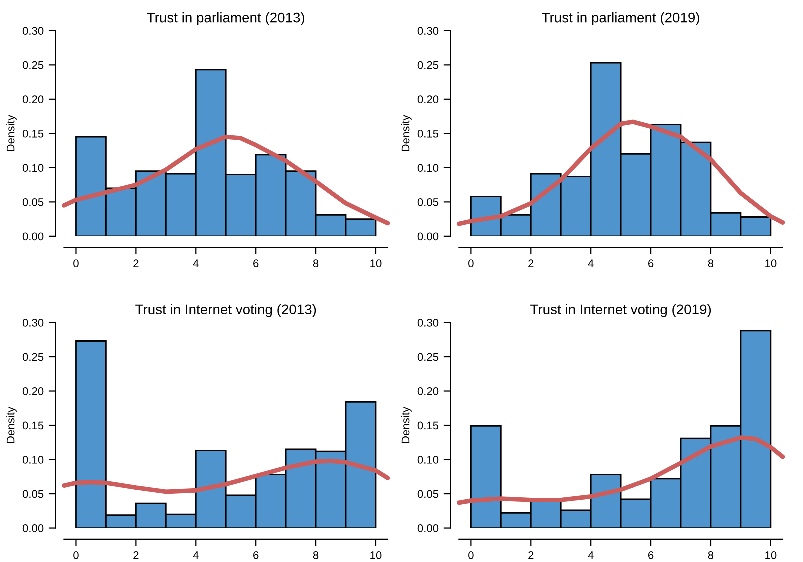 The image size is (803, 562). I want to click on chart-title: Trust in parliament (2019), so click(621, 19).